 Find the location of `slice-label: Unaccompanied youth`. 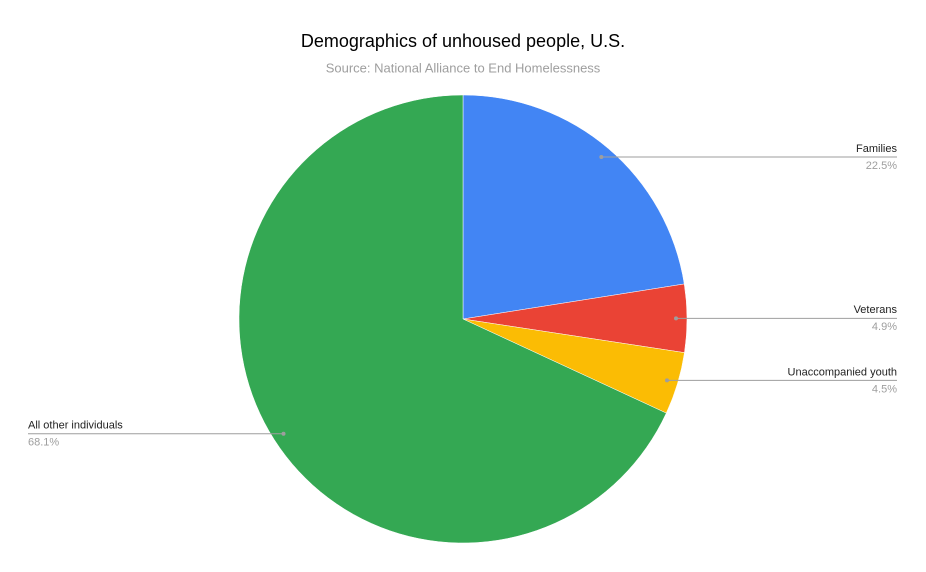

slice-label: Unaccompanied youth is located at coordinates (842, 372).